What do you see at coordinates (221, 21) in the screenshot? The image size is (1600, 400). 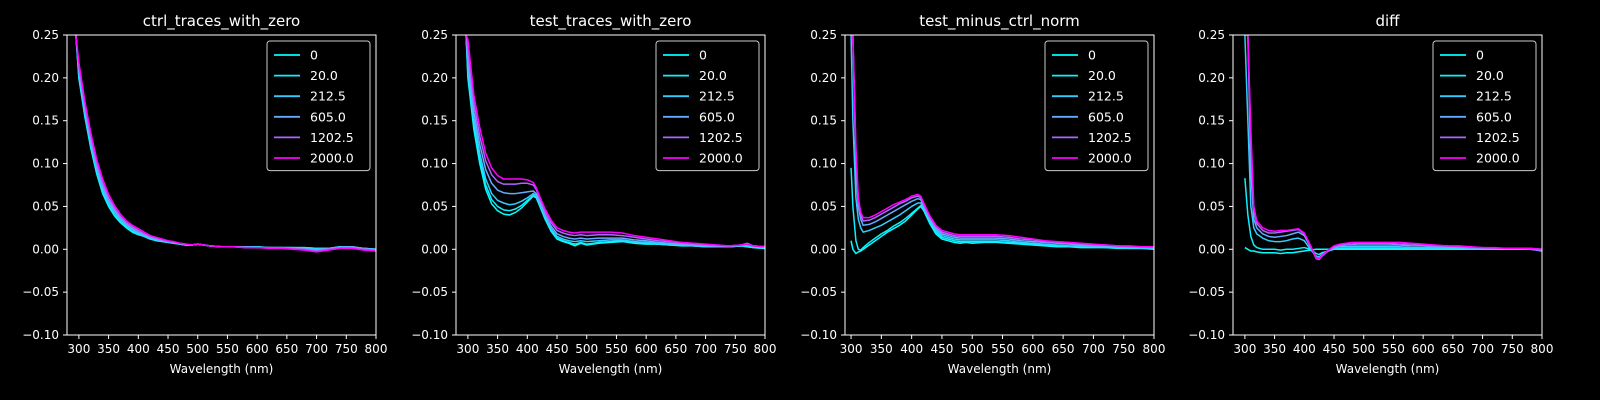 I see `chart-title: ctrl_traces_with_zero` at bounding box center [221, 21].